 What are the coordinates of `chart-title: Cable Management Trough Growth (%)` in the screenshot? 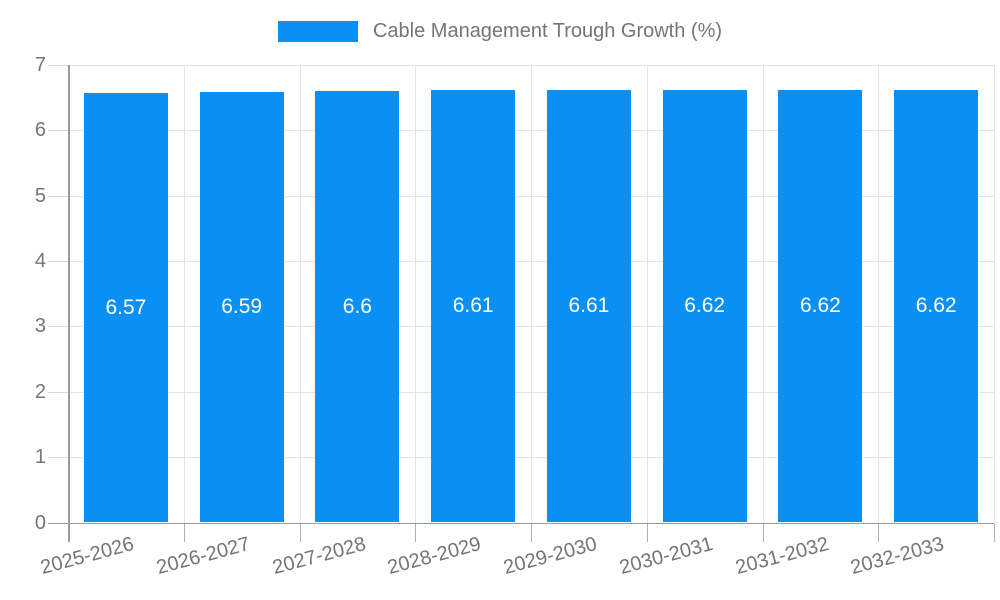 It's located at (547, 31).